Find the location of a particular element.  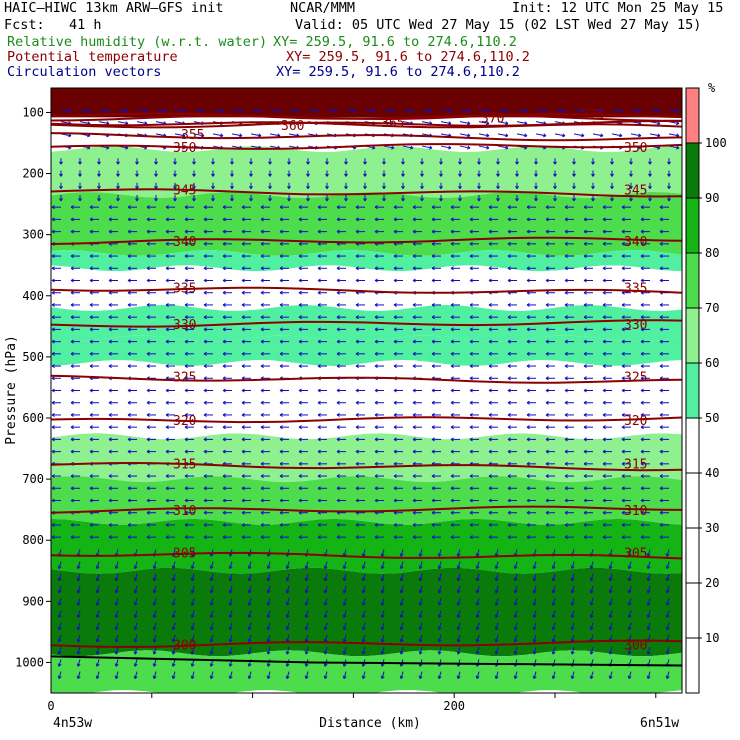

colorbar-unit: % is located at coordinates (712, 88).